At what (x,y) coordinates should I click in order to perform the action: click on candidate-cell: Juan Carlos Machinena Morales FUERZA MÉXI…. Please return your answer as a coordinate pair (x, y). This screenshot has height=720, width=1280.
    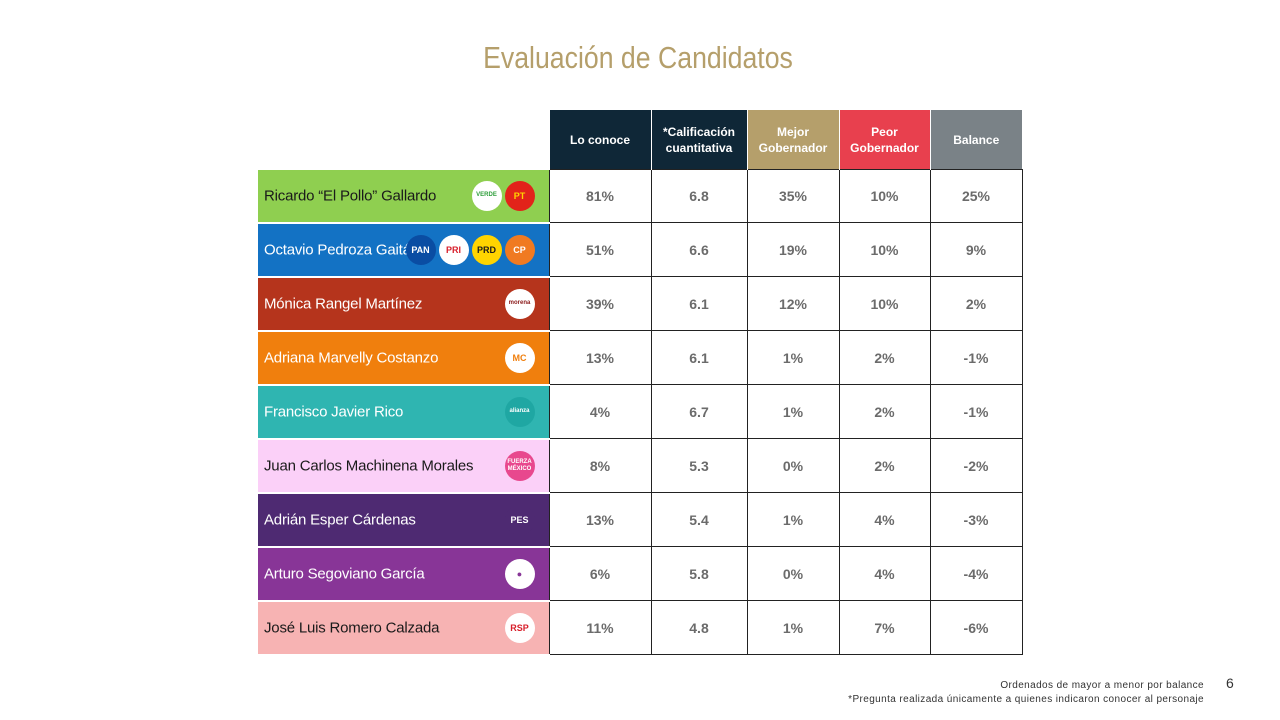
    Looking at the image, I should click on (403, 466).